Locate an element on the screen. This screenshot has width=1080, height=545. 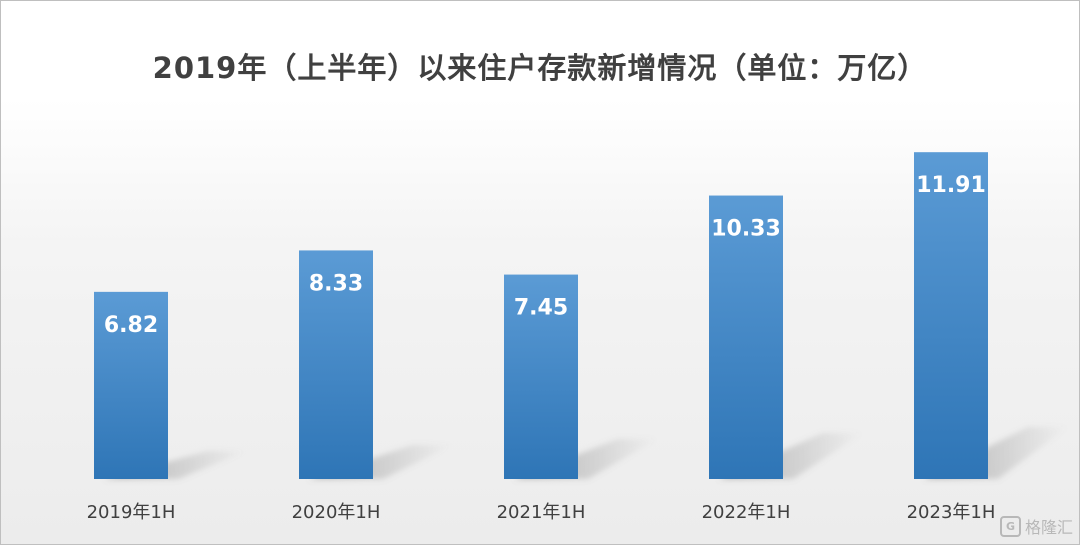
watermark-text: 格隆汇 is located at coordinates (1048, 527).